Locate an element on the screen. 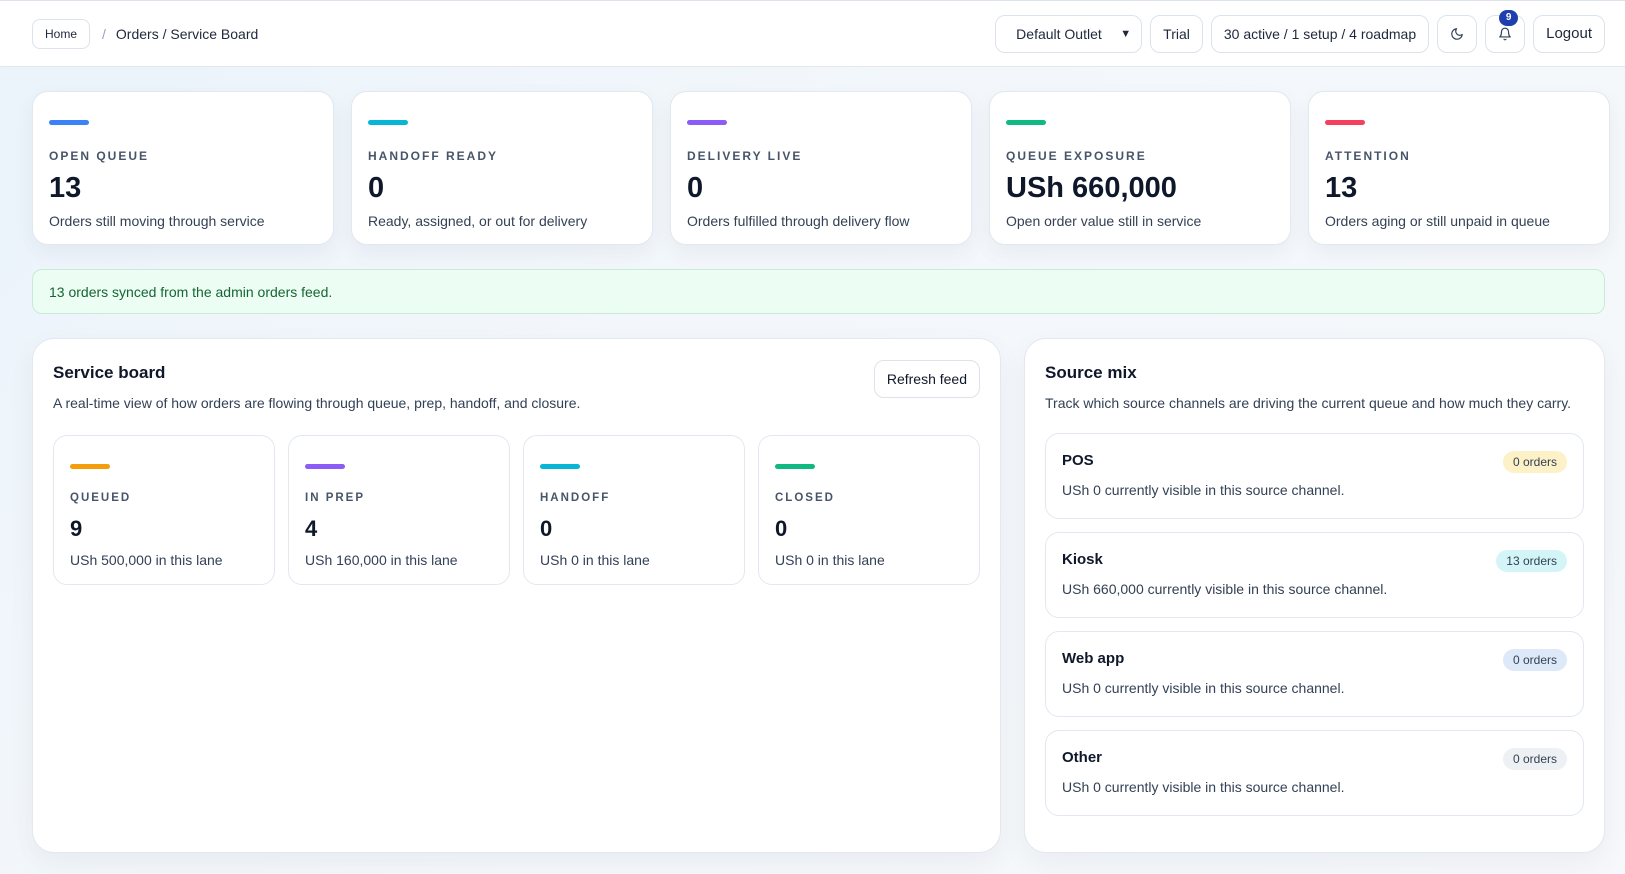  lane-card-queued: QUEUED 9 USh 500,000 in this lane is located at coordinates (164, 510).